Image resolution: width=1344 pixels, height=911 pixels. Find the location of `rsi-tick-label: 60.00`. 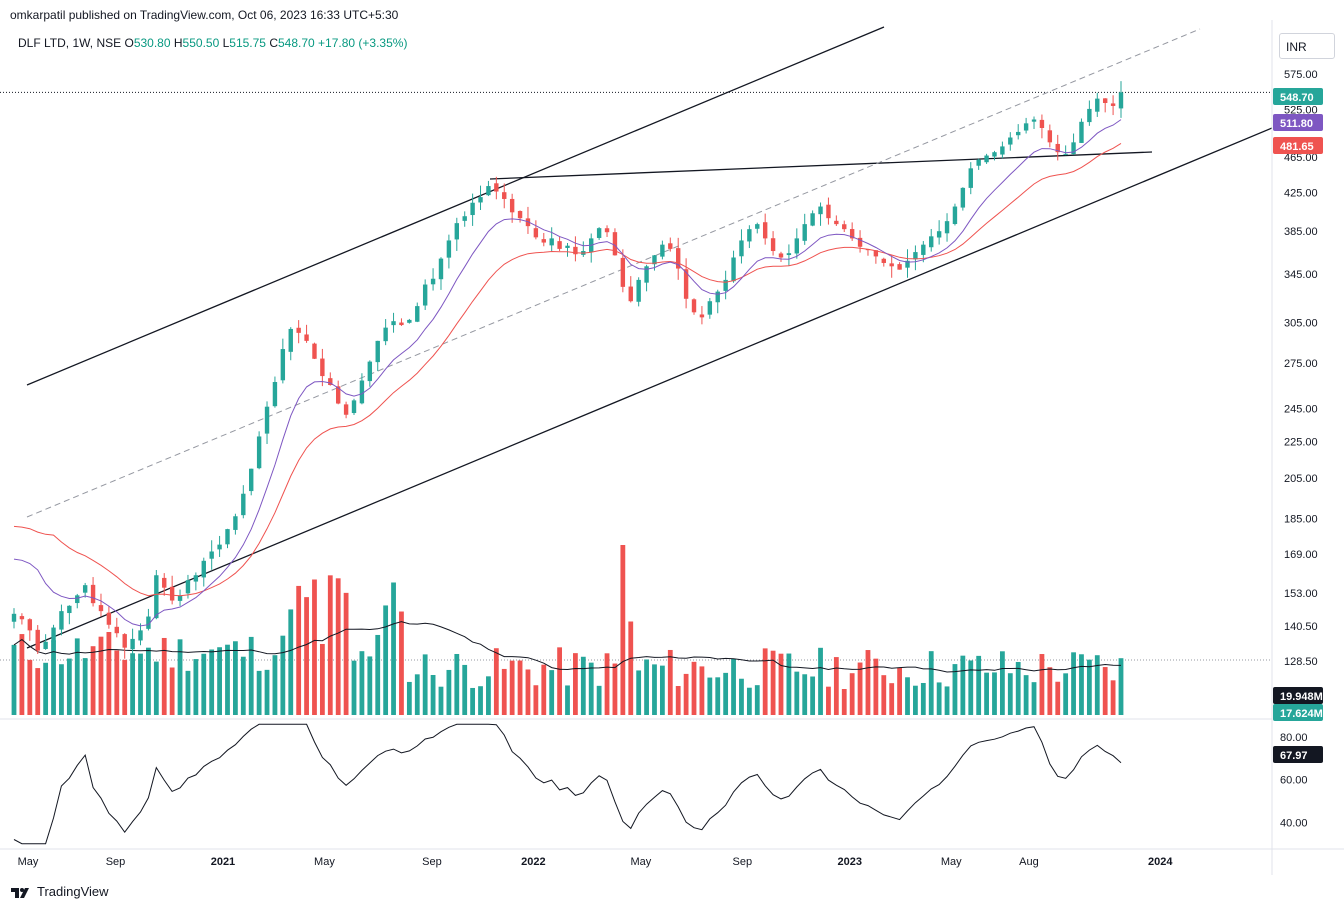

rsi-tick-label: 60.00 is located at coordinates (1294, 781).